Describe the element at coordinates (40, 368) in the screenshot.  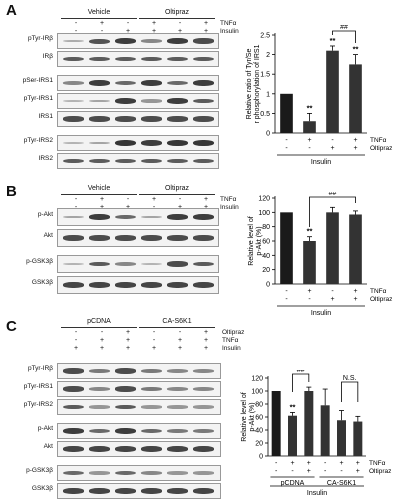
I see `blot-label: pTyr-IRβ` at that location.